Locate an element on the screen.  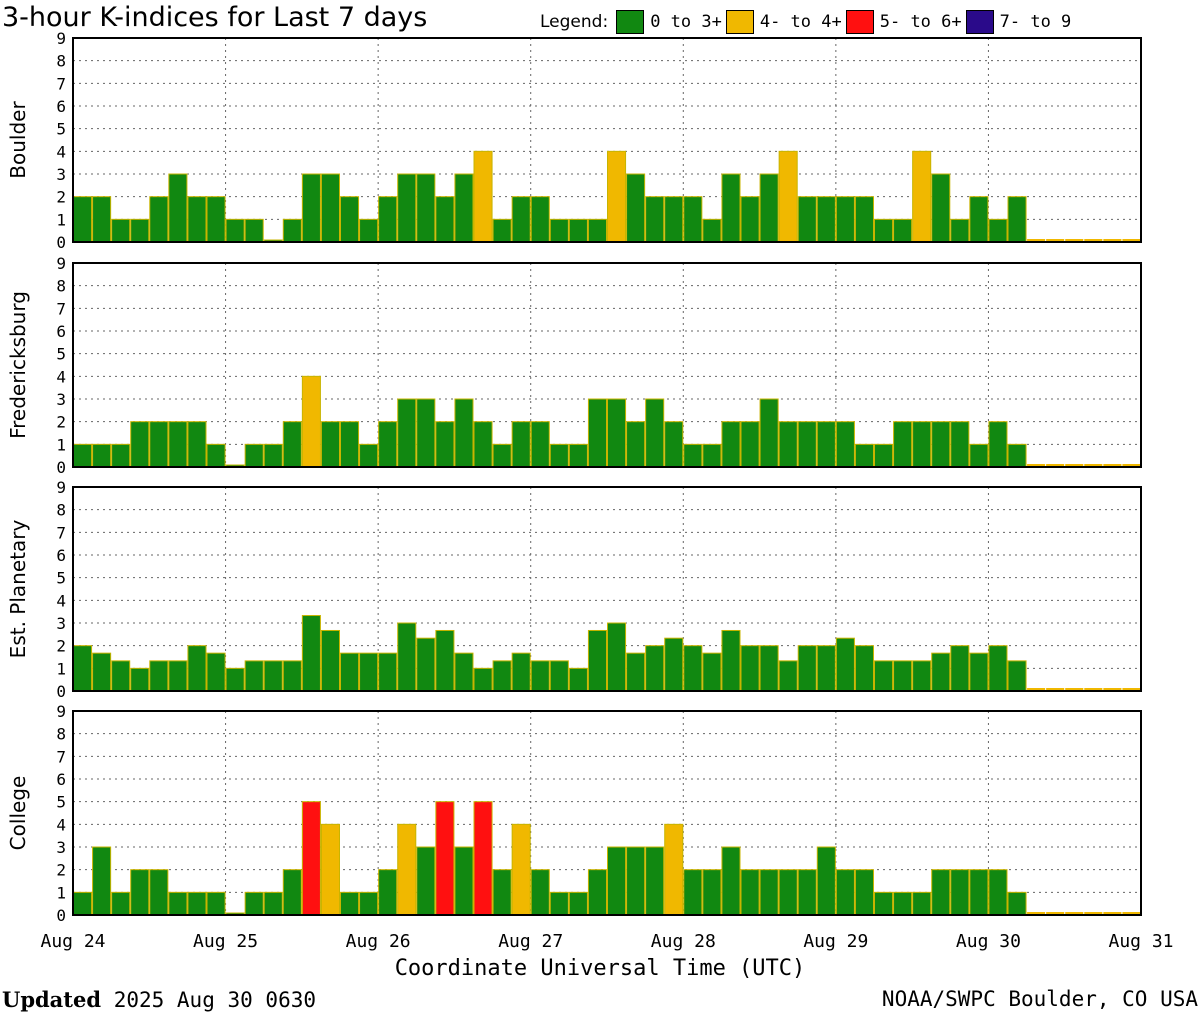
legend-swatch-yellow is located at coordinates (739, 22).